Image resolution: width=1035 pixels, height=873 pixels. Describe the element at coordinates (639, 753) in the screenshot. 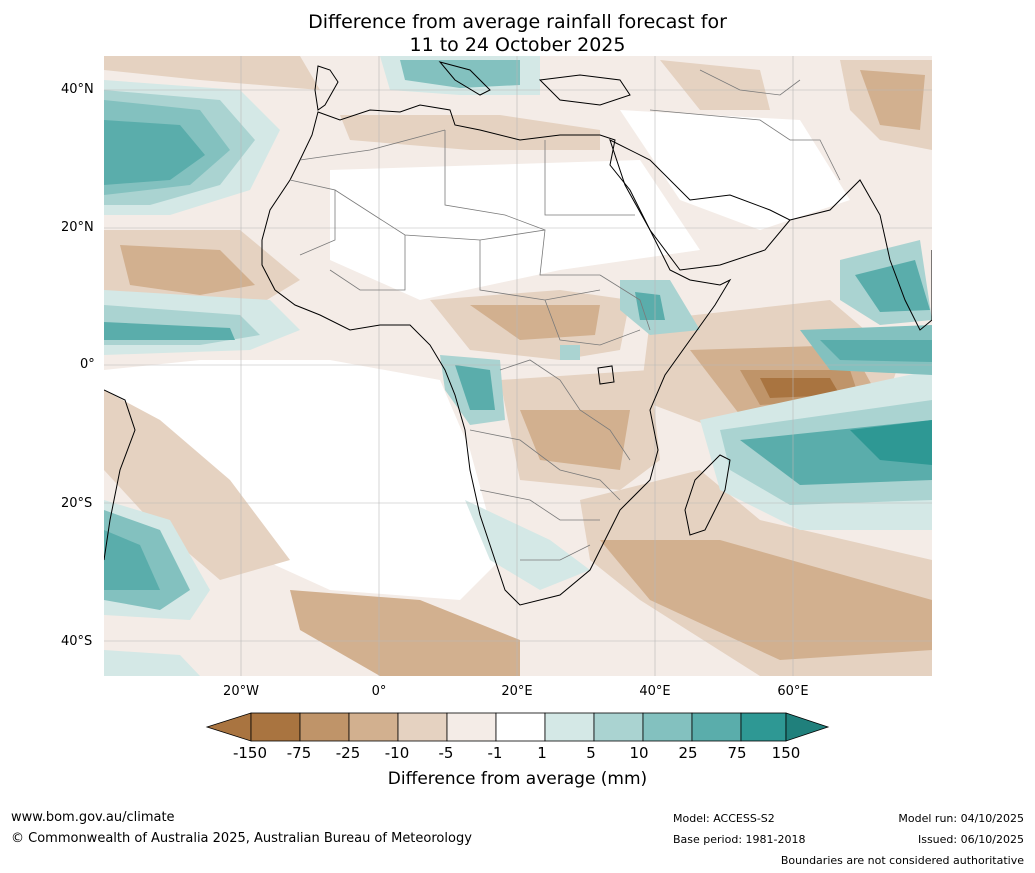

I see `colorbar-tick: 10` at that location.